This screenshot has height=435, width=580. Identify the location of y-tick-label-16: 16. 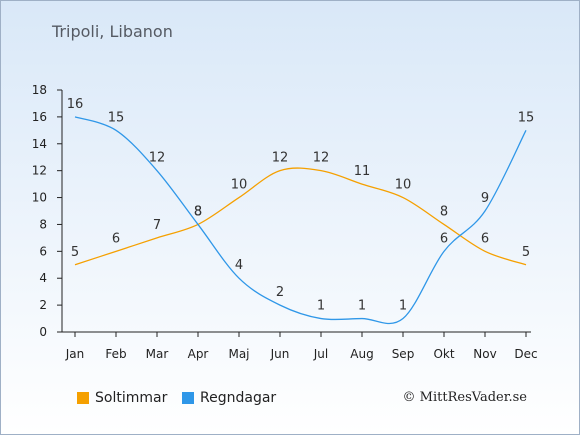
(39, 117).